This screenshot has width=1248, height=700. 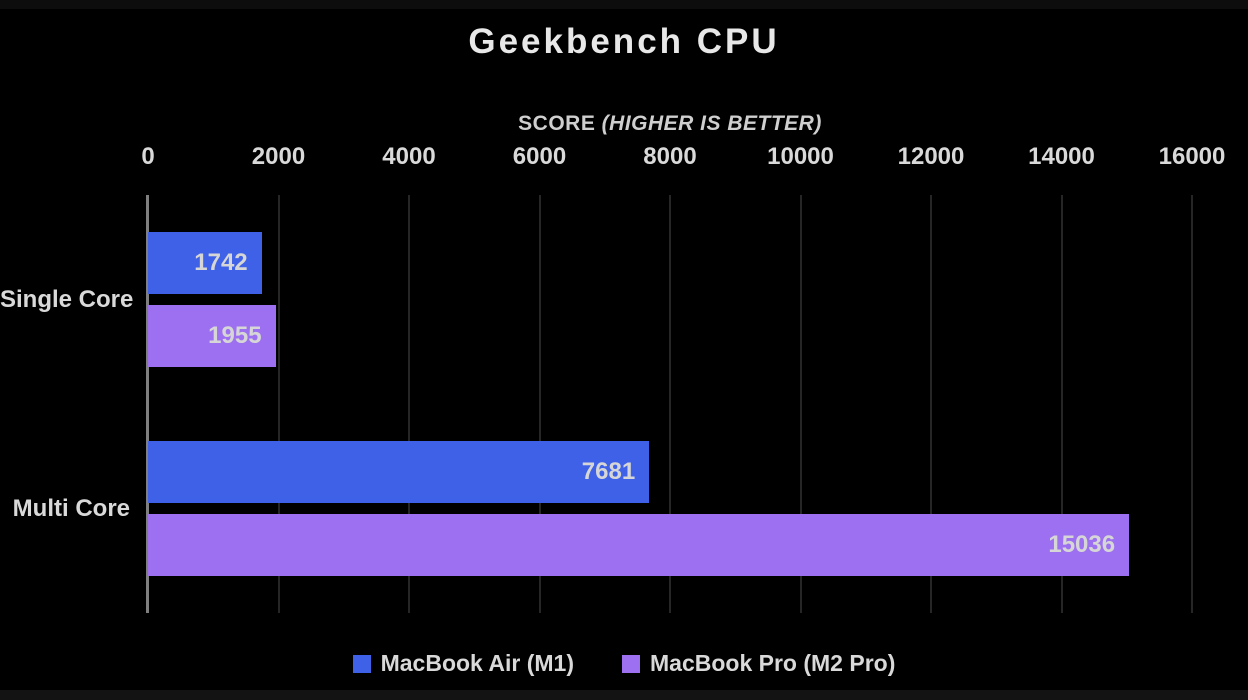 I want to click on category-label-single-core: Single Core, so click(x=67, y=299).